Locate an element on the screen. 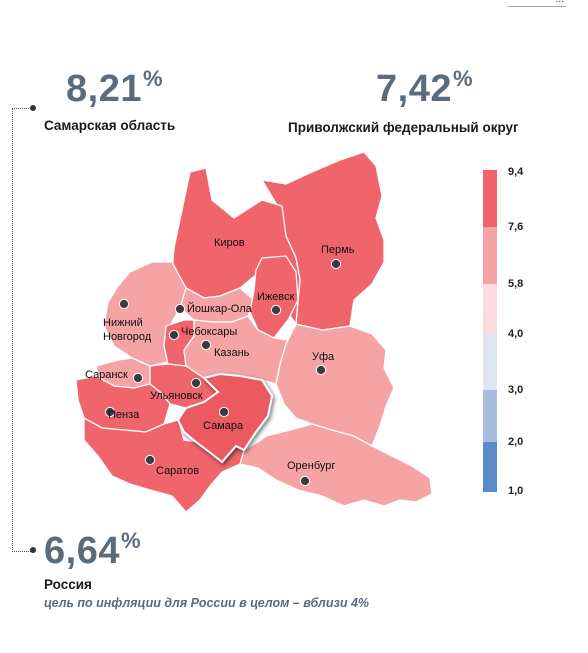 This screenshot has height=653, width=588. city-dot-saransk is located at coordinates (138, 378).